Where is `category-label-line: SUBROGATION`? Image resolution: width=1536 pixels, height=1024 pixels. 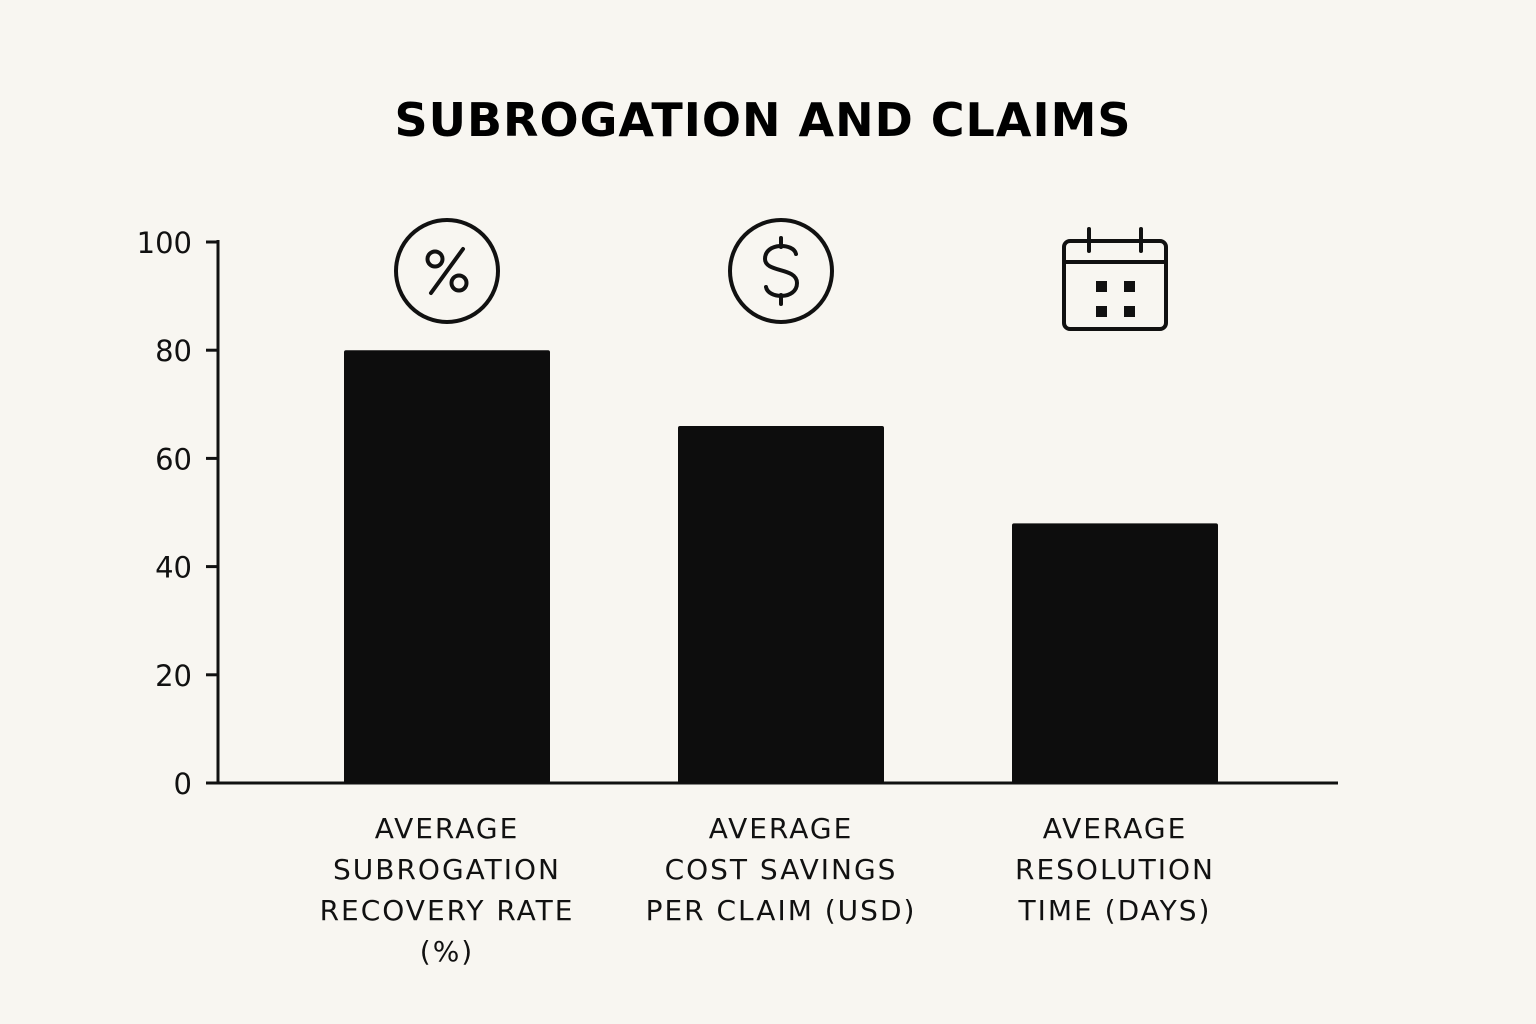 category-label-line: SUBROGATION is located at coordinates (447, 869).